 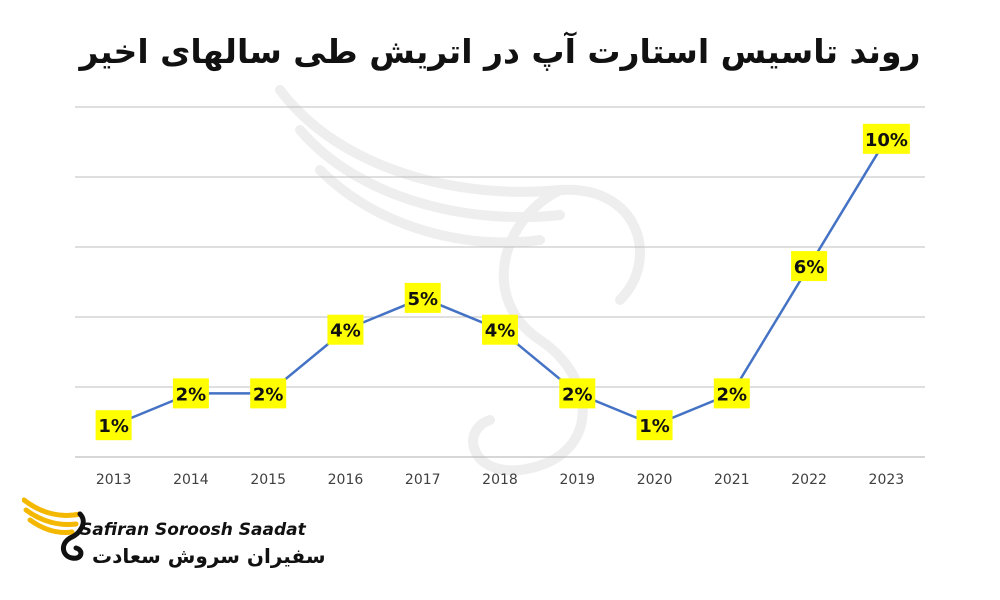 I want to click on logo-text-english: Safiran Soroosh Saadat, so click(x=193, y=530).